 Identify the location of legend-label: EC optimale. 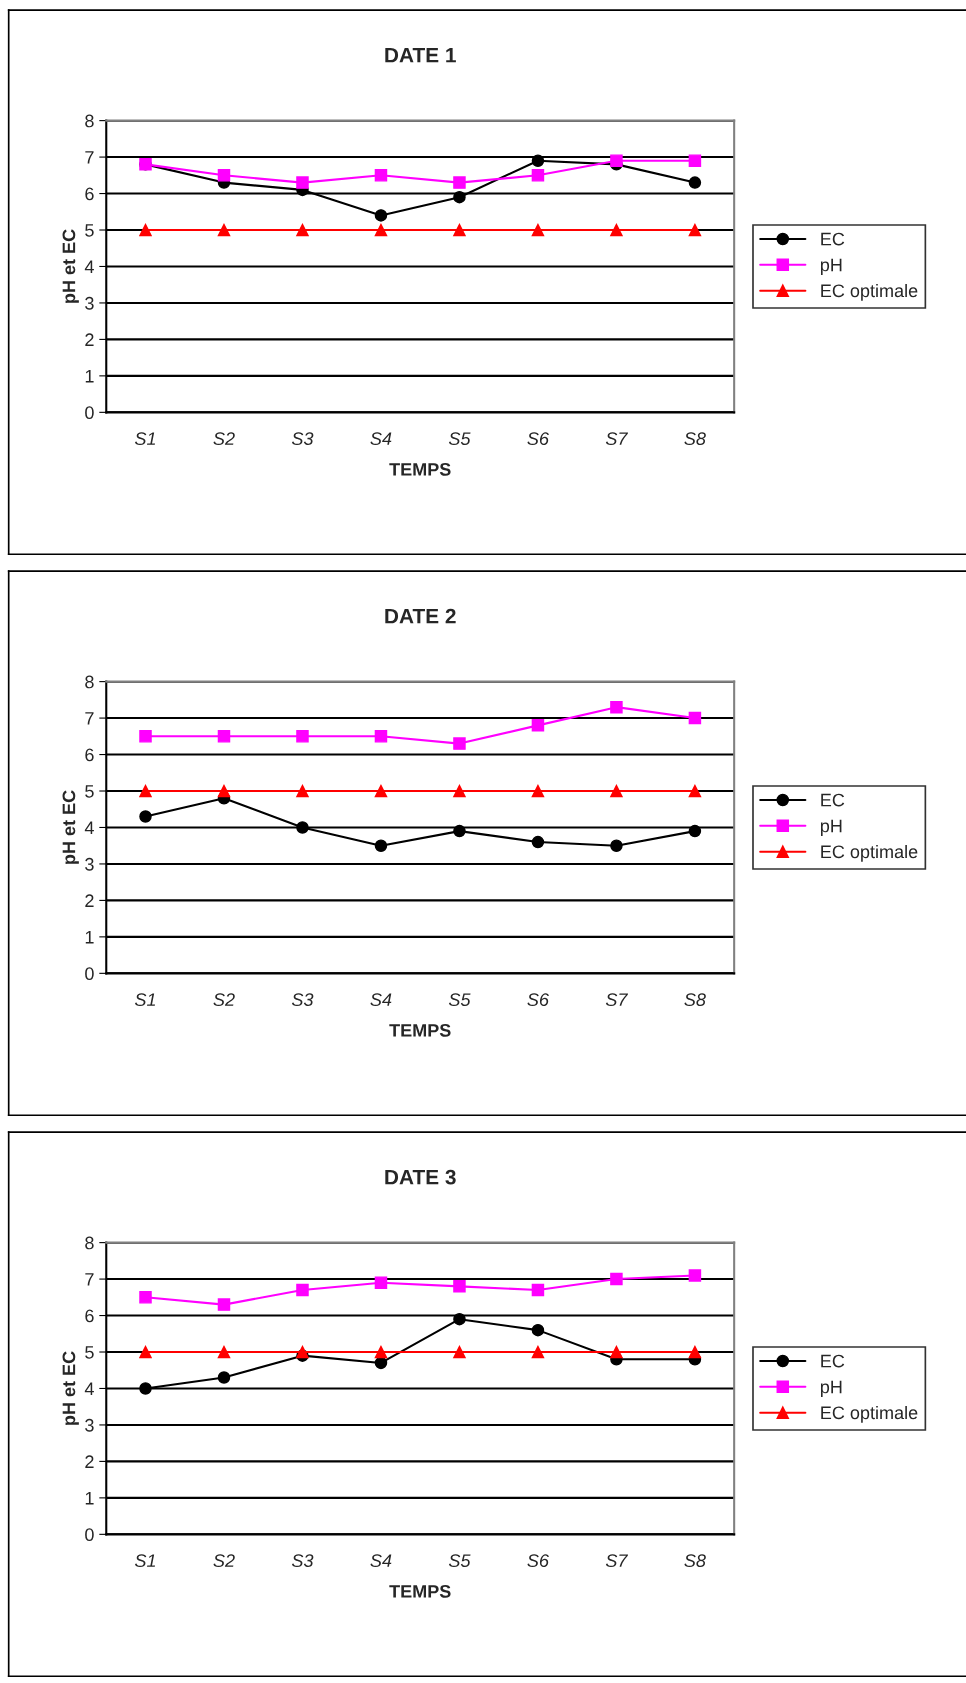
(869, 292).